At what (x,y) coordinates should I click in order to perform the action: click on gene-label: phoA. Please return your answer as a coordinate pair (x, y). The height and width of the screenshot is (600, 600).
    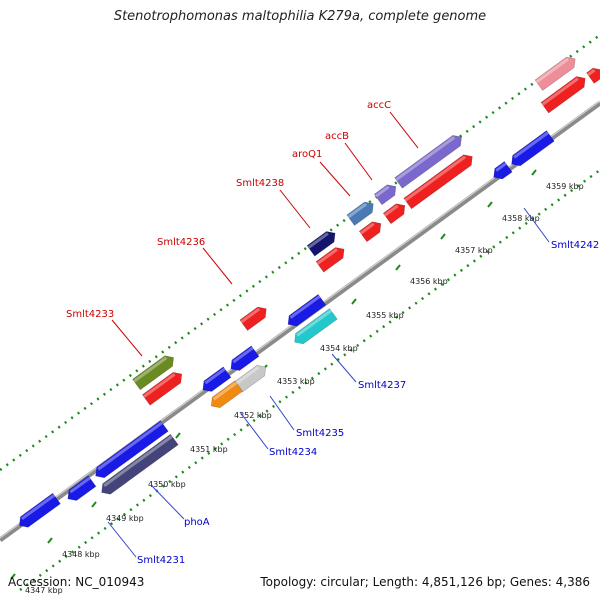
    Looking at the image, I should click on (197, 522).